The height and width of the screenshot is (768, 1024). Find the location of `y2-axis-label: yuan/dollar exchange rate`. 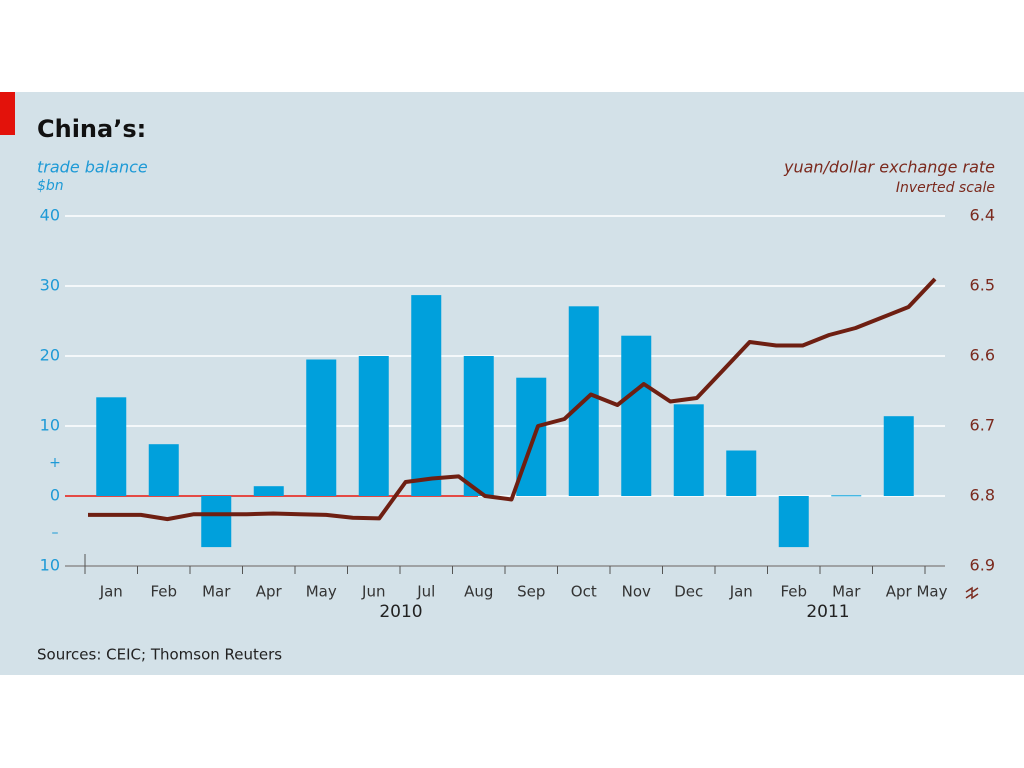

y2-axis-label: yuan/dollar exchange rate is located at coordinates (889, 167).